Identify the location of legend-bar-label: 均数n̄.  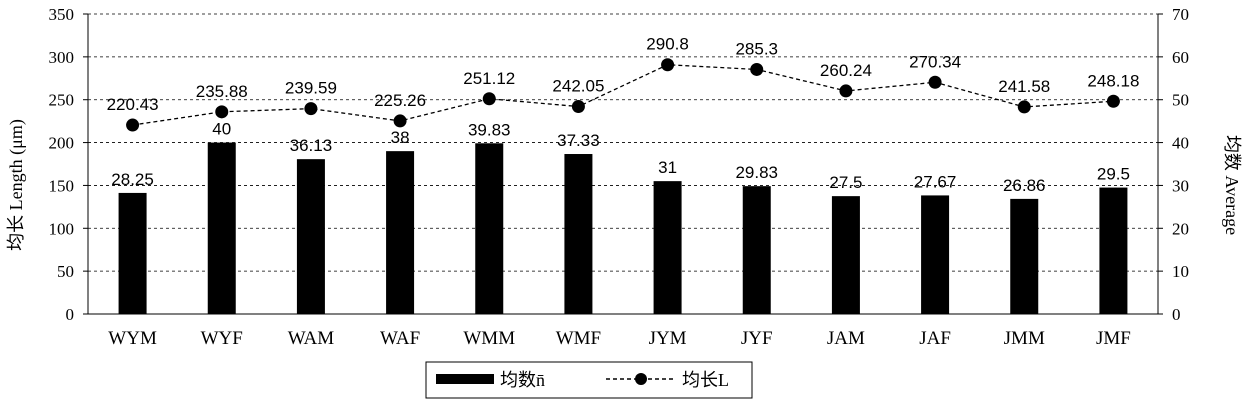
(522, 380).